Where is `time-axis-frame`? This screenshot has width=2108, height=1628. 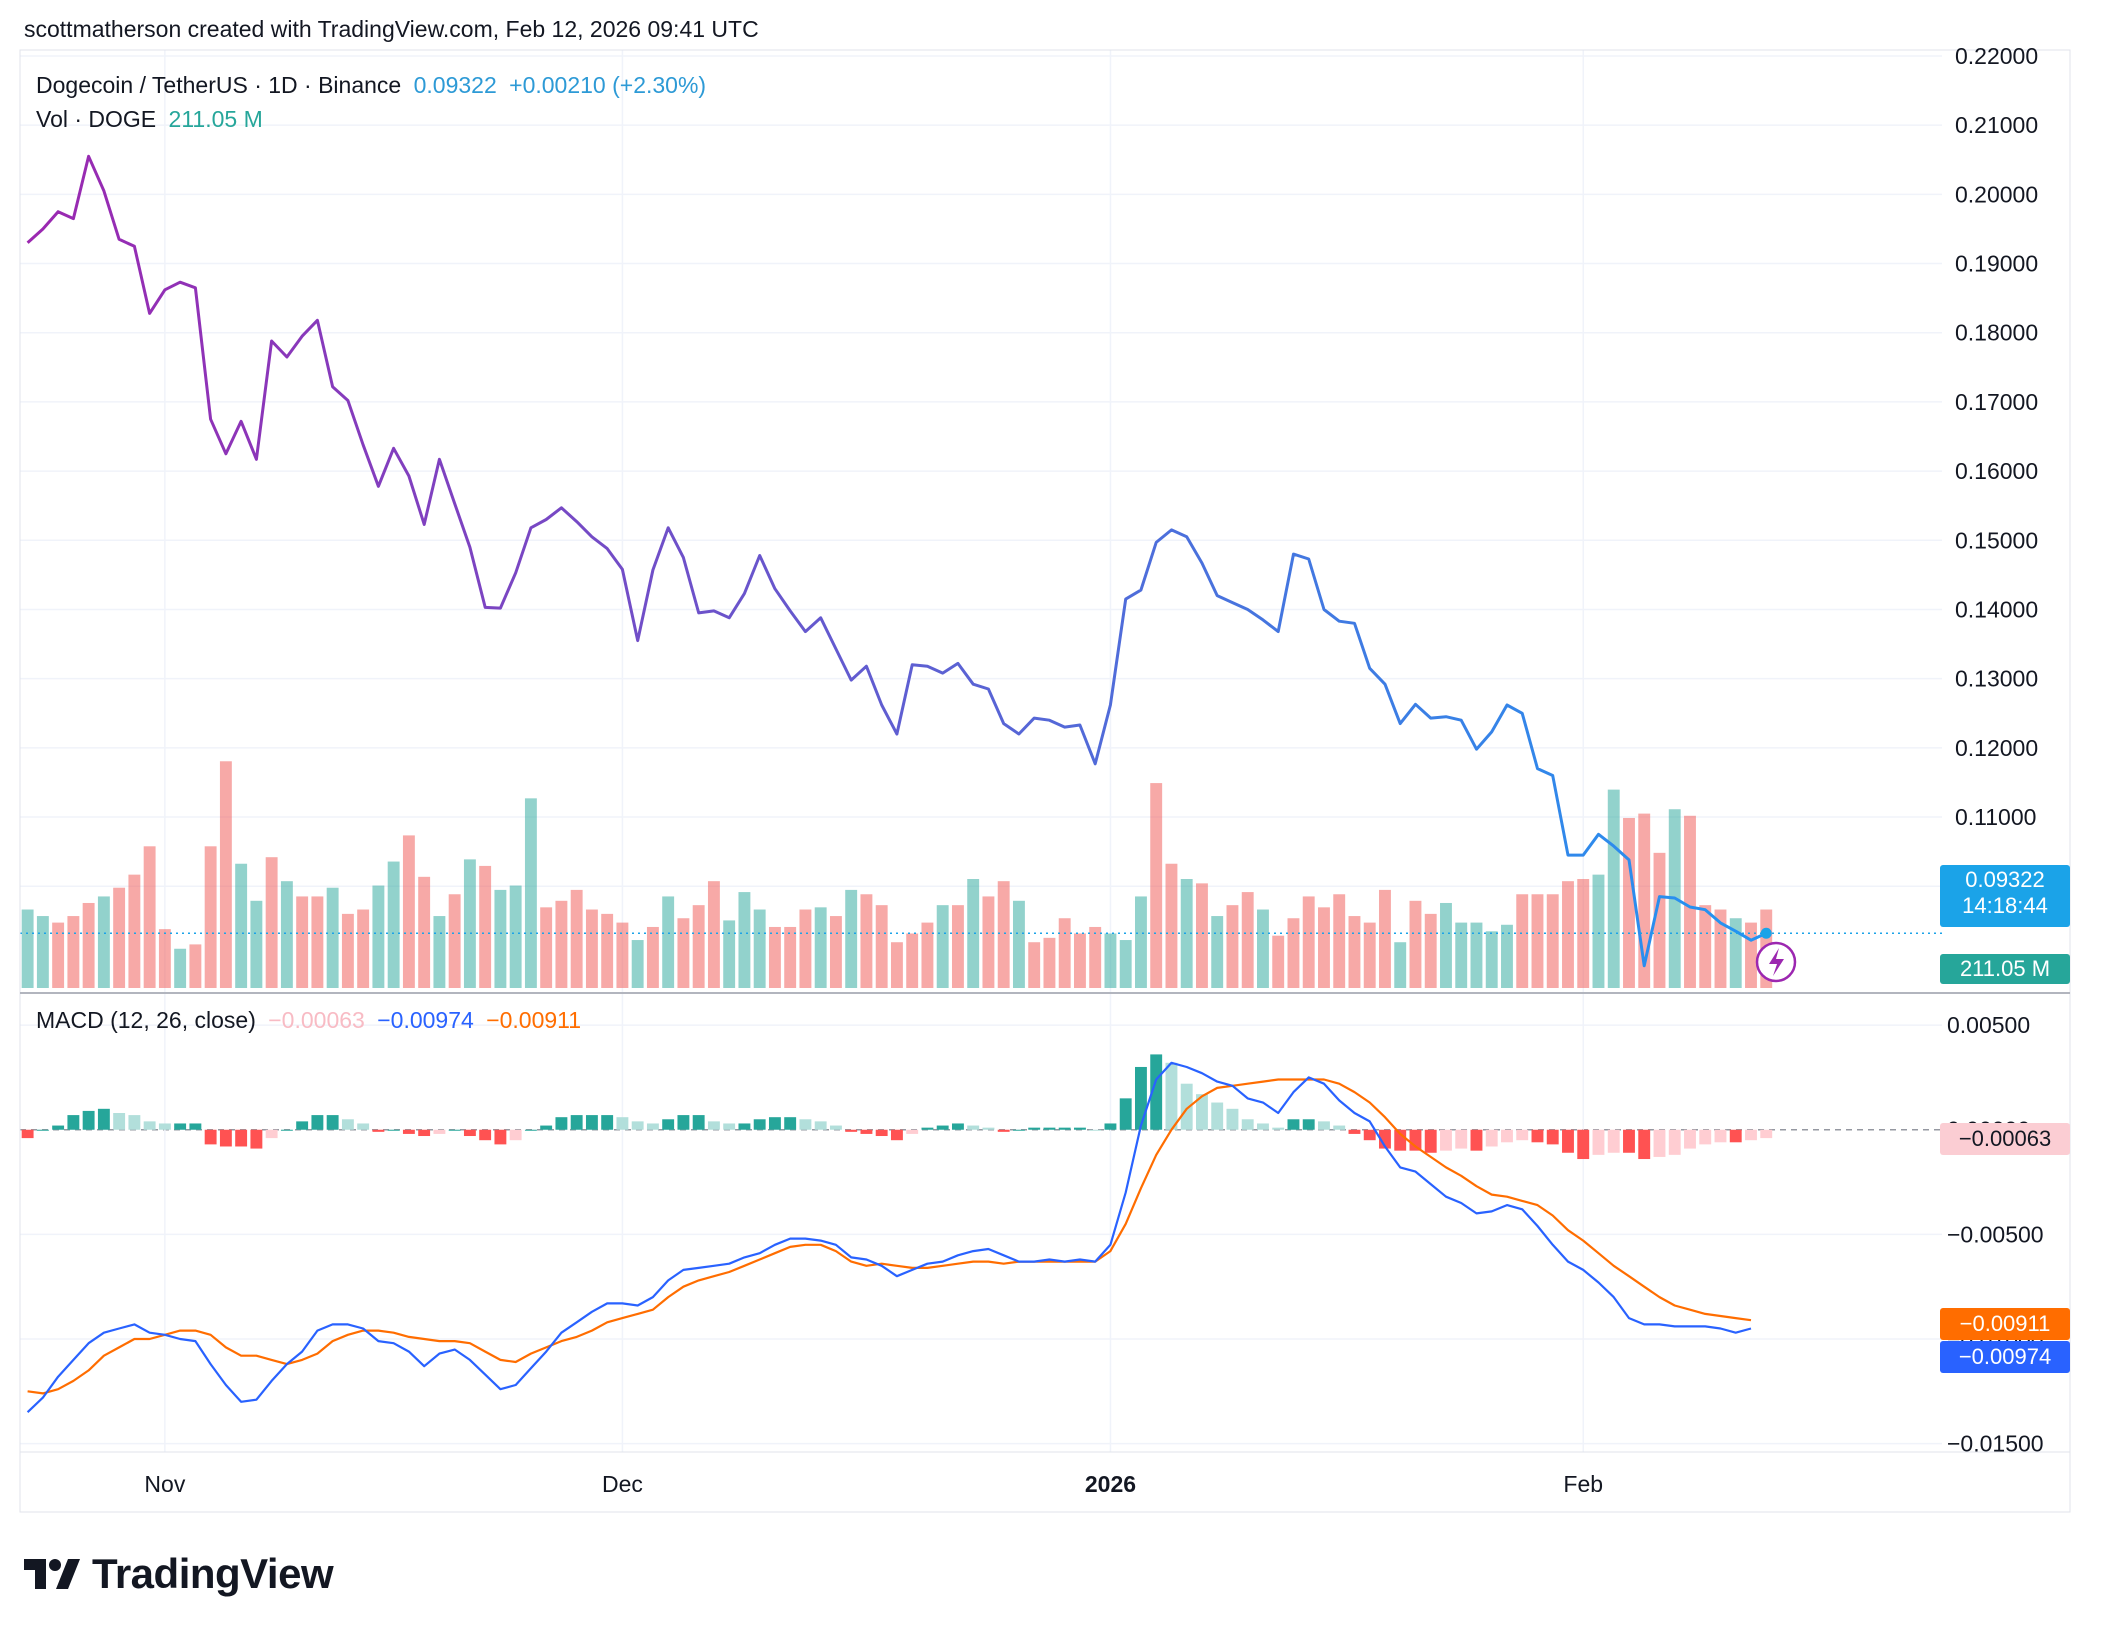
time-axis-frame is located at coordinates (1045, 1482).